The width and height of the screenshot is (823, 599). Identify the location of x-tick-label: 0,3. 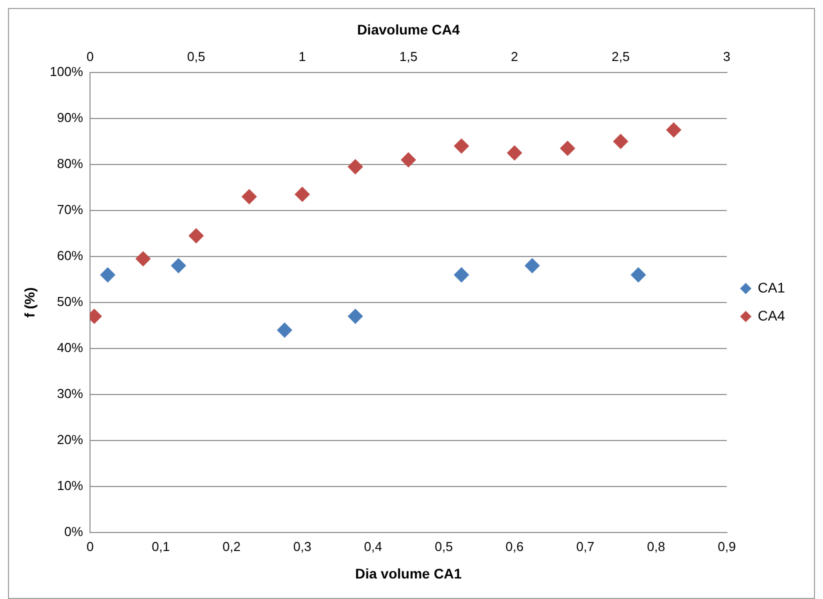
(302, 546).